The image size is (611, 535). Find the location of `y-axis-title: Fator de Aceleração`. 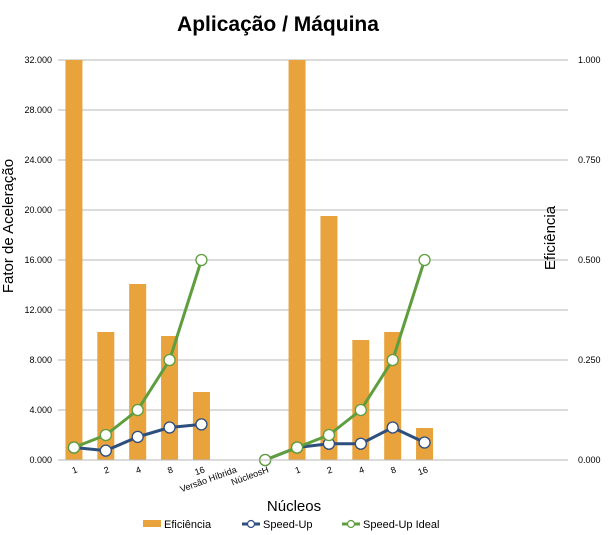

y-axis-title: Fator de Aceleração is located at coordinates (8, 226).